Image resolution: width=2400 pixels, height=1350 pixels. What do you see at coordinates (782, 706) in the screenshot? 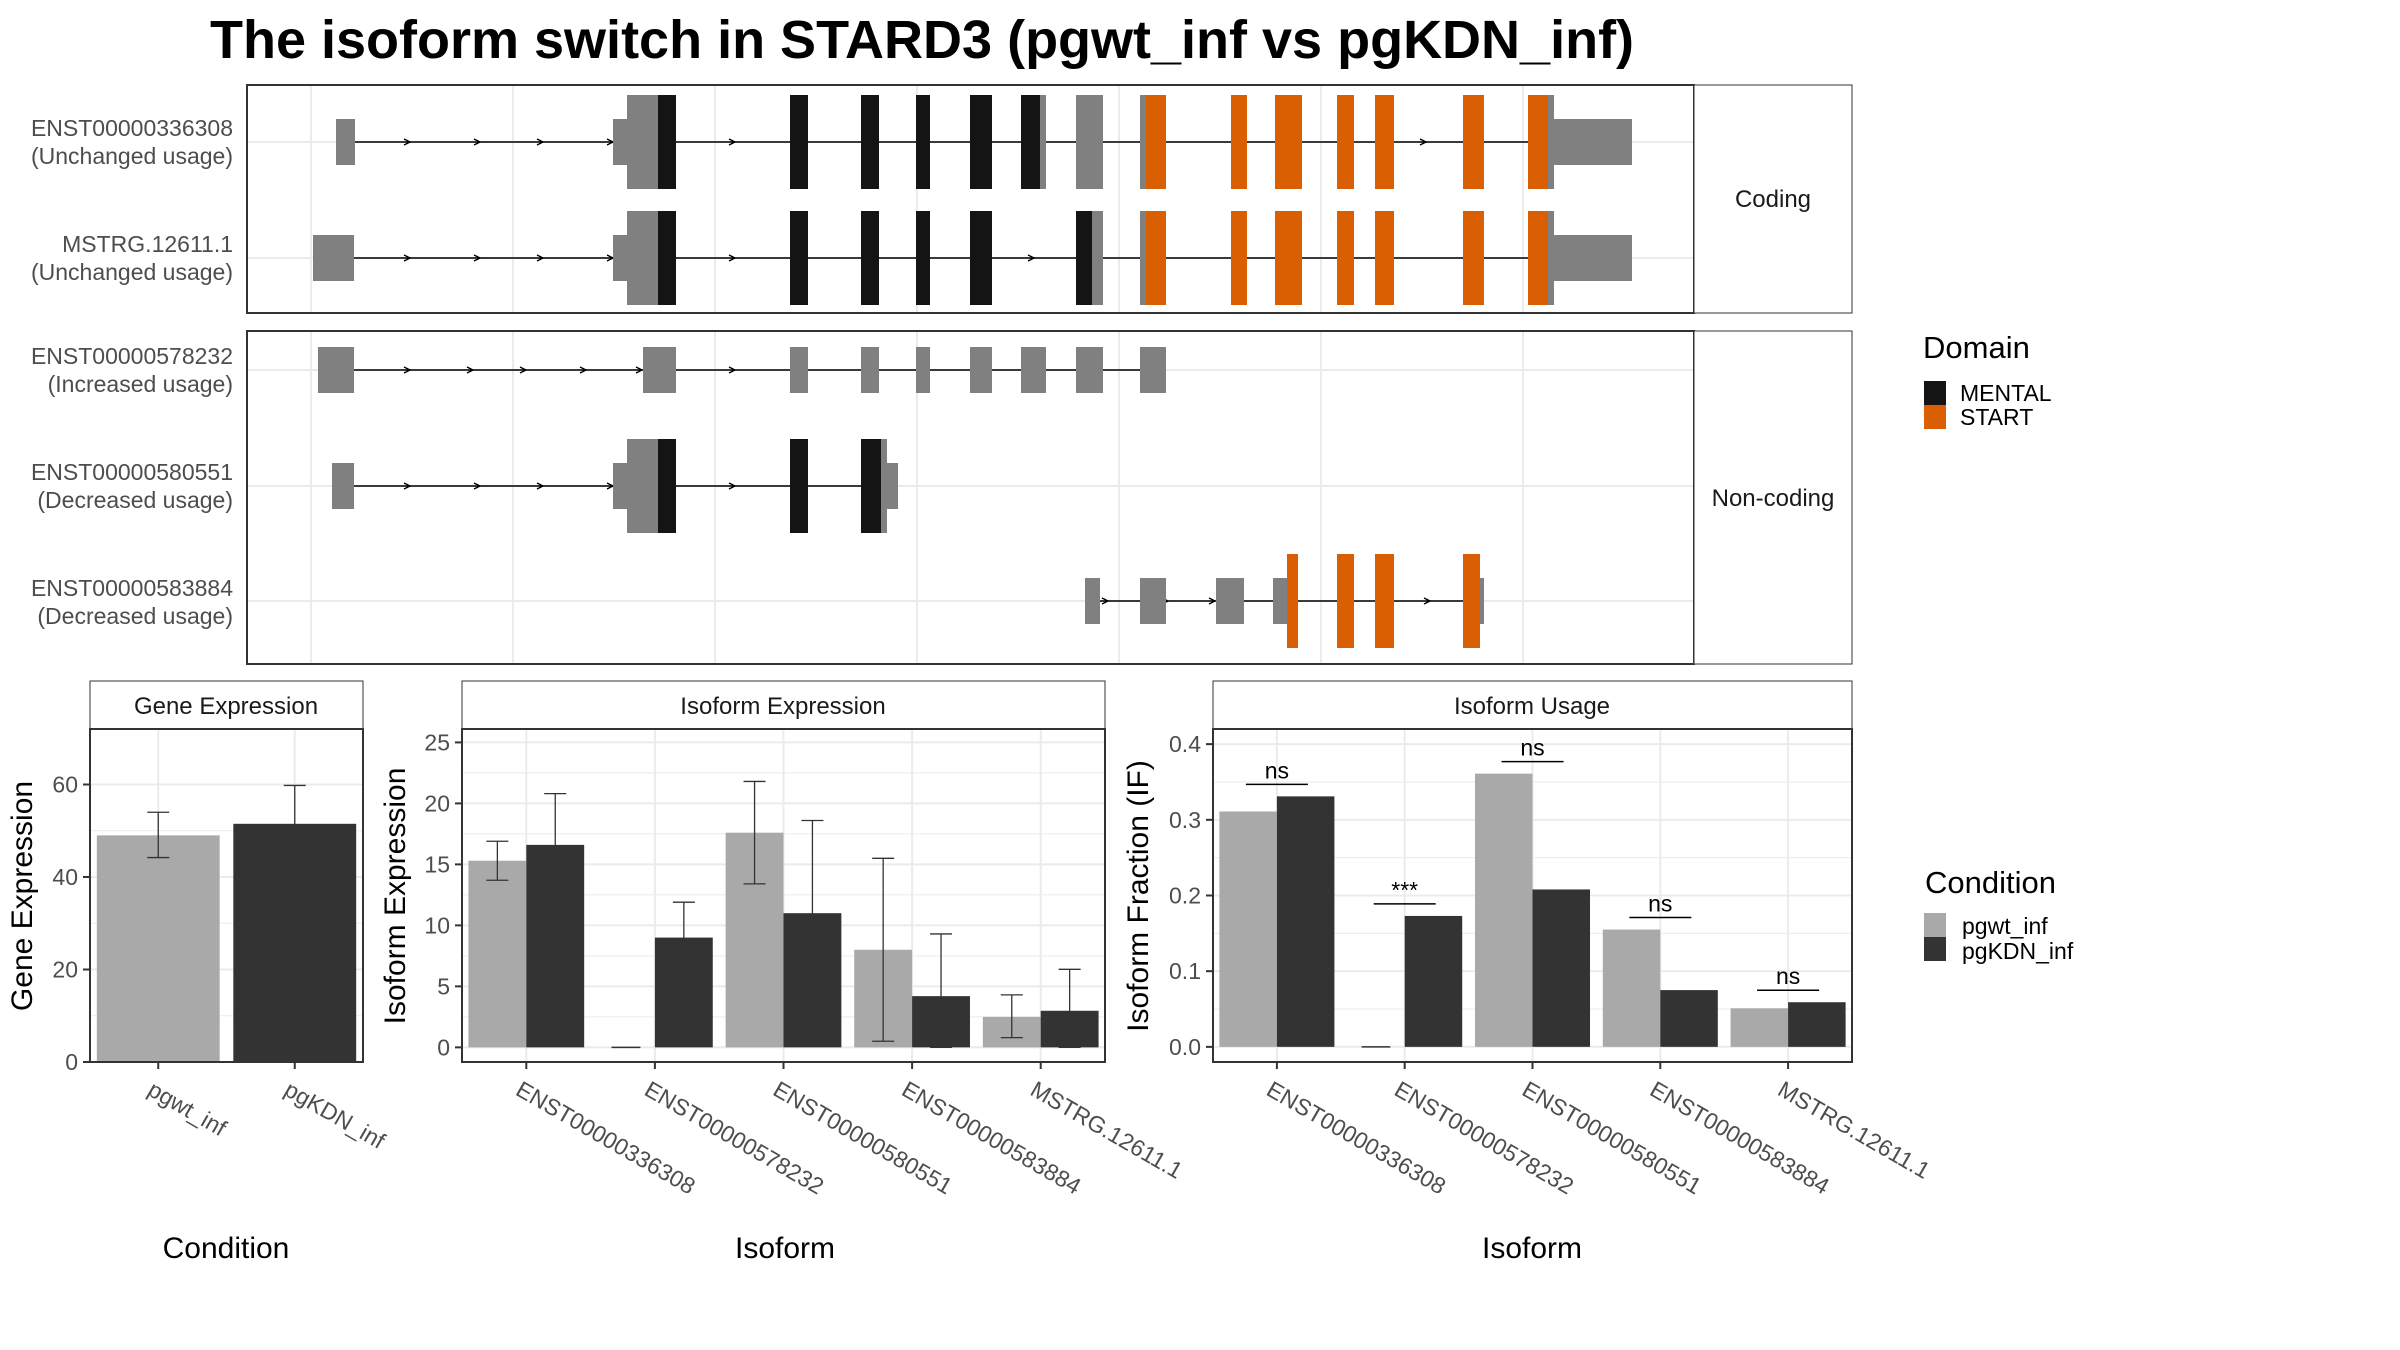
I see `isoform-expression-strip-title: Isoform Expression` at bounding box center [782, 706].